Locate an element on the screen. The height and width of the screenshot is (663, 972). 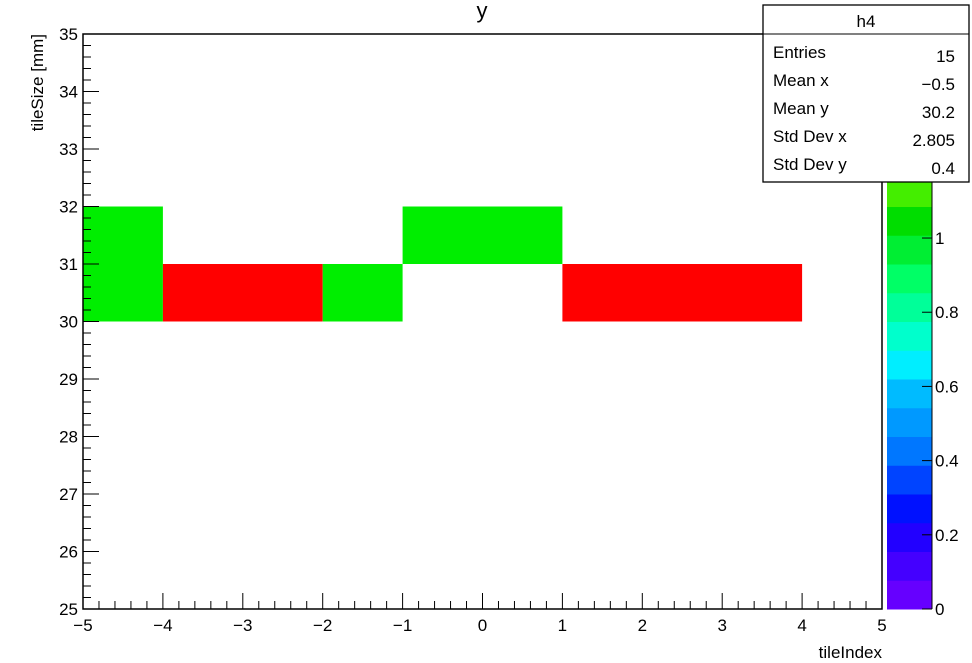
stats-label: Std Dev x is located at coordinates (810, 136).